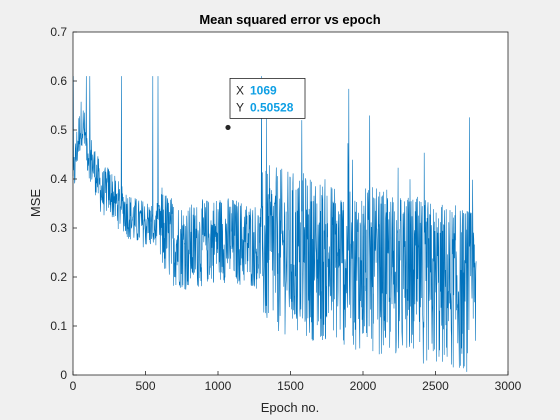 Image resolution: width=560 pixels, height=420 pixels. What do you see at coordinates (263, 90) in the screenshot?
I see `datatip-x-value: 1069` at bounding box center [263, 90].